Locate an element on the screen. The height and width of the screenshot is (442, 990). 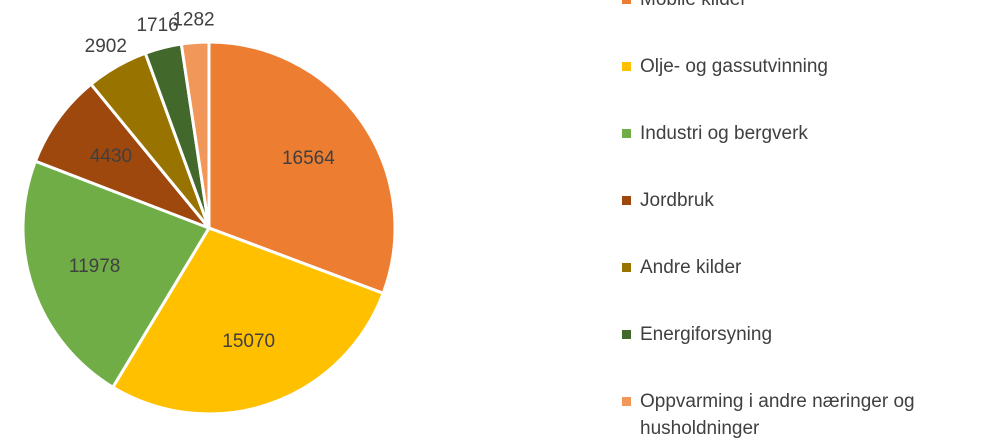
legend-item: Industri og bergverk is located at coordinates (802, 133).